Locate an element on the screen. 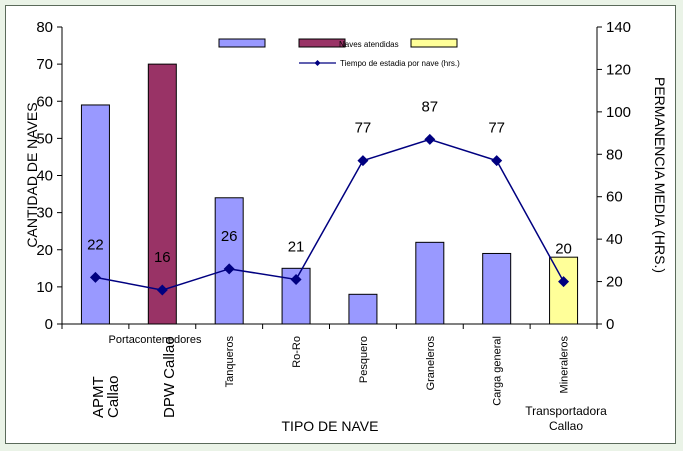 Image resolution: width=683 pixels, height=451 pixels. terminal-label: DPW Callao is located at coordinates (169, 377).